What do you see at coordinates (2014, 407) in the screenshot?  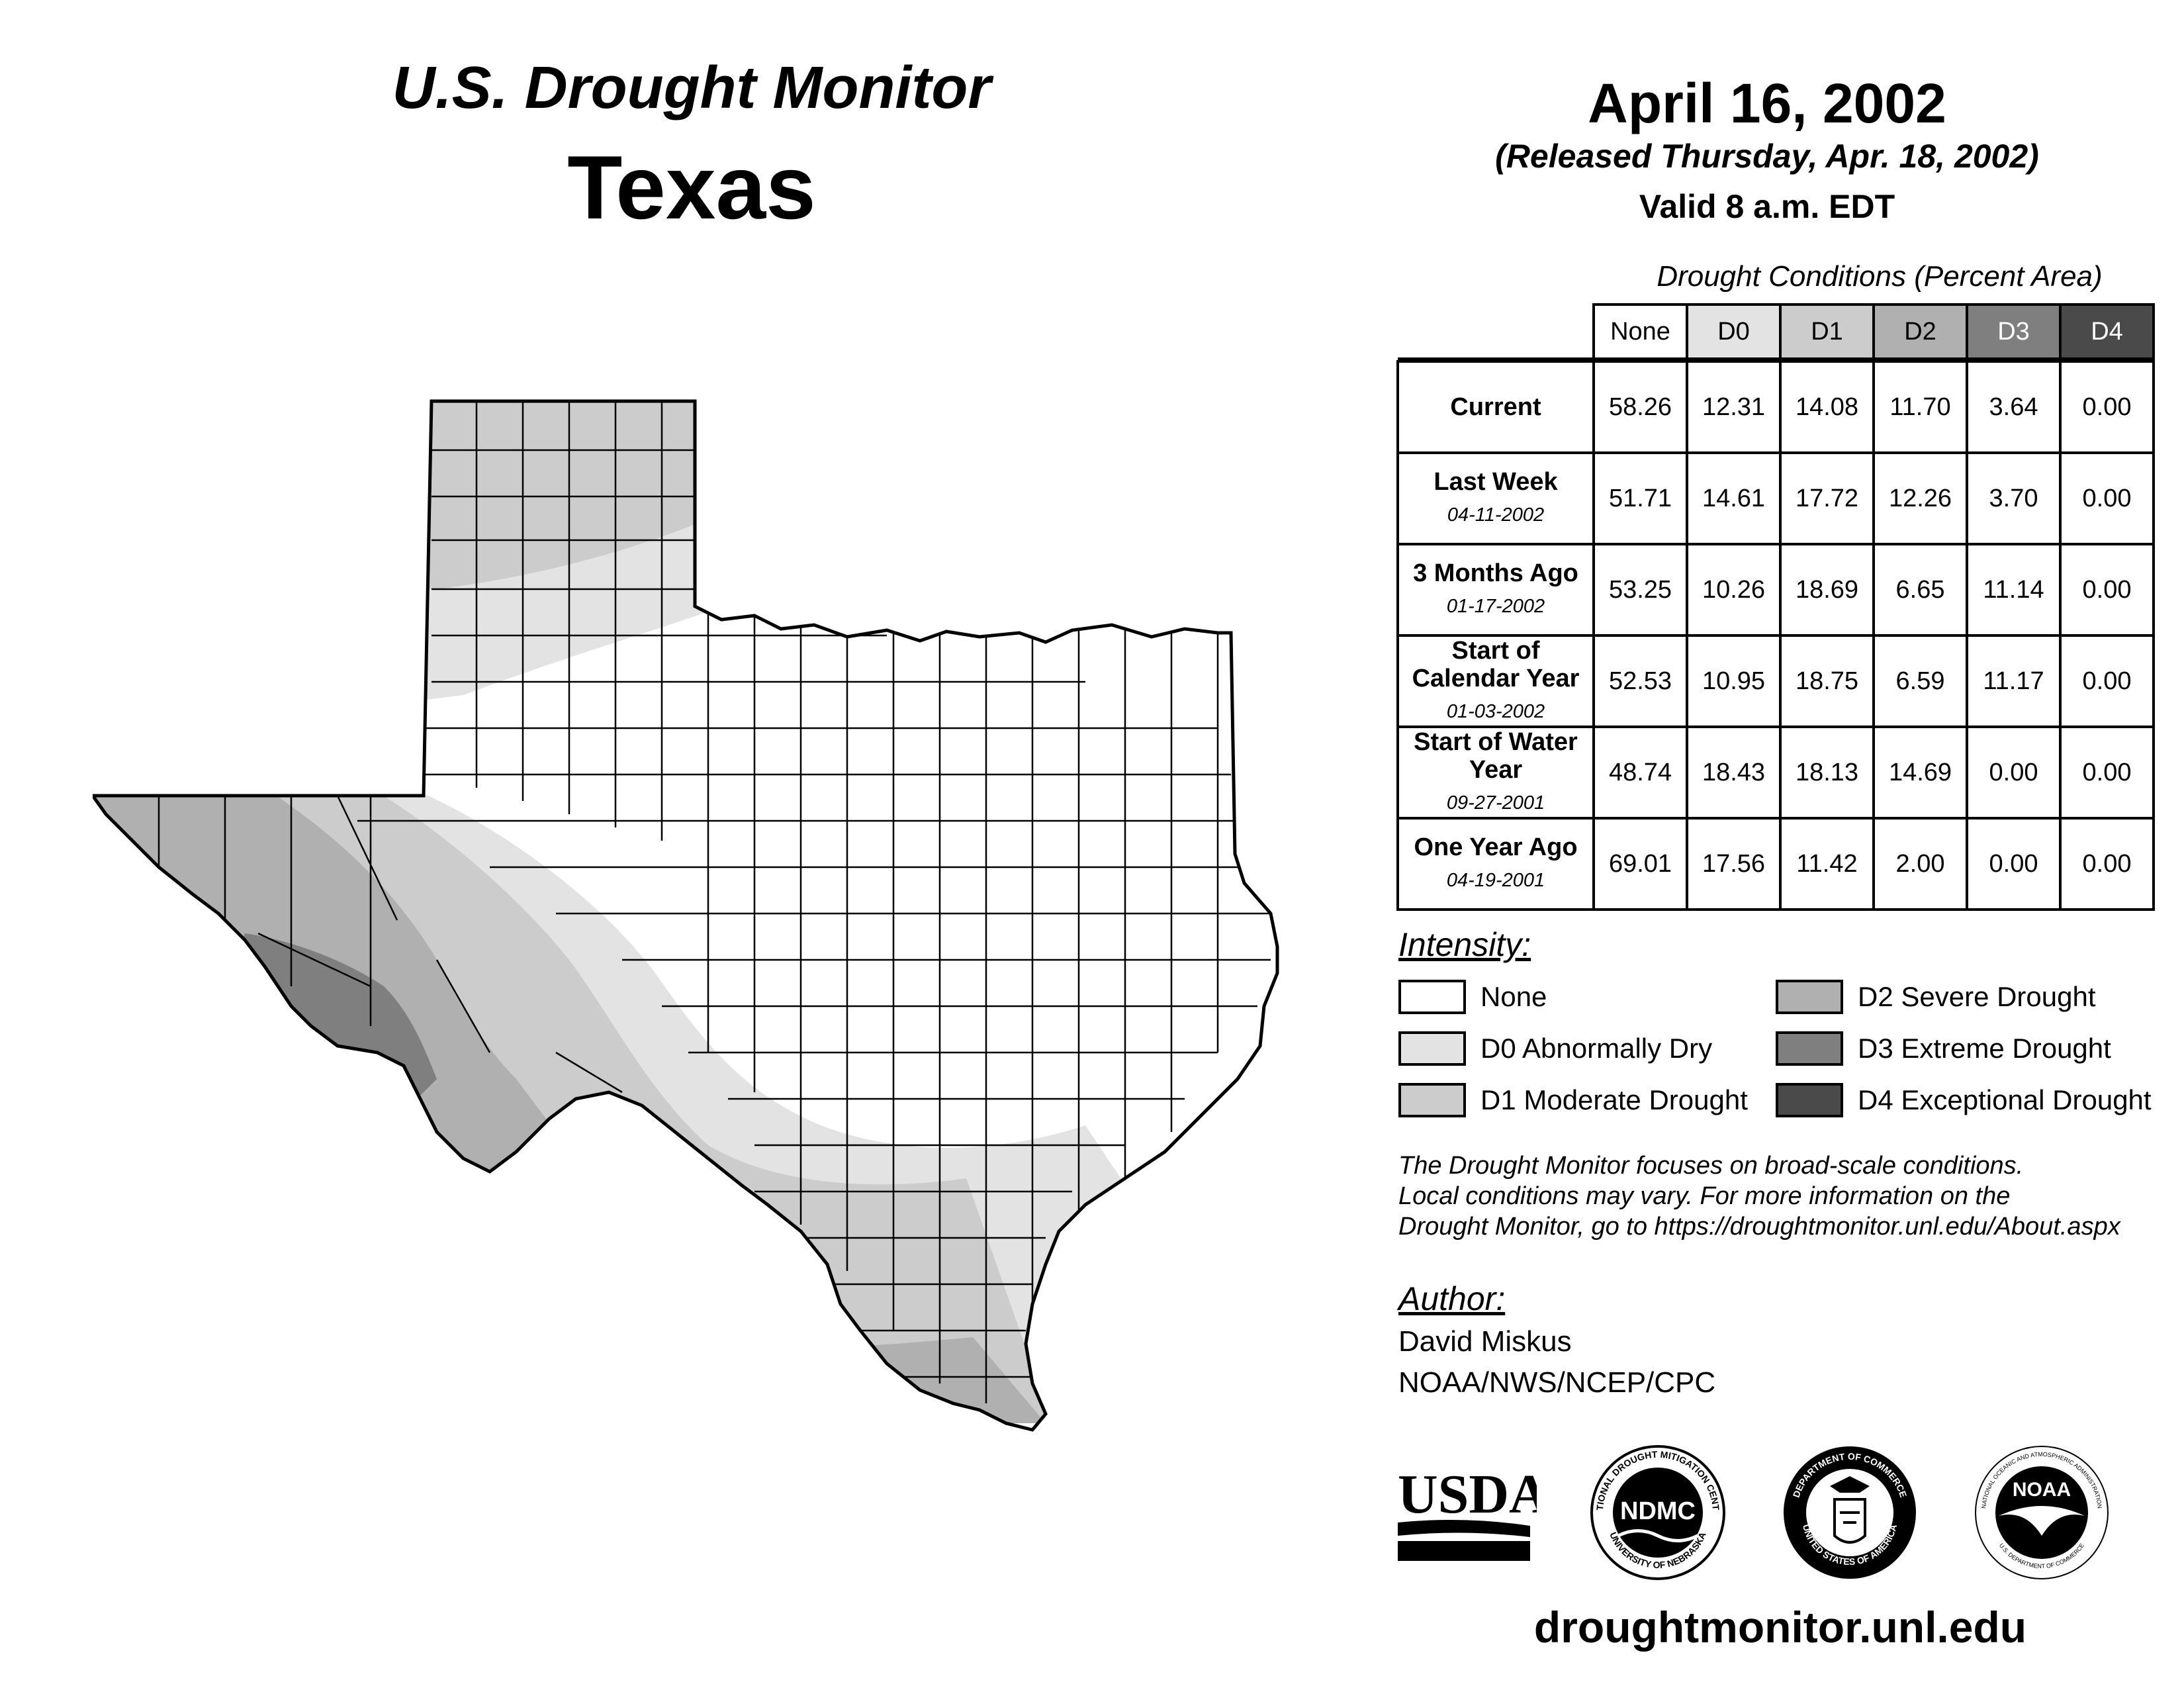 I see `table-cell: 3.64` at bounding box center [2014, 407].